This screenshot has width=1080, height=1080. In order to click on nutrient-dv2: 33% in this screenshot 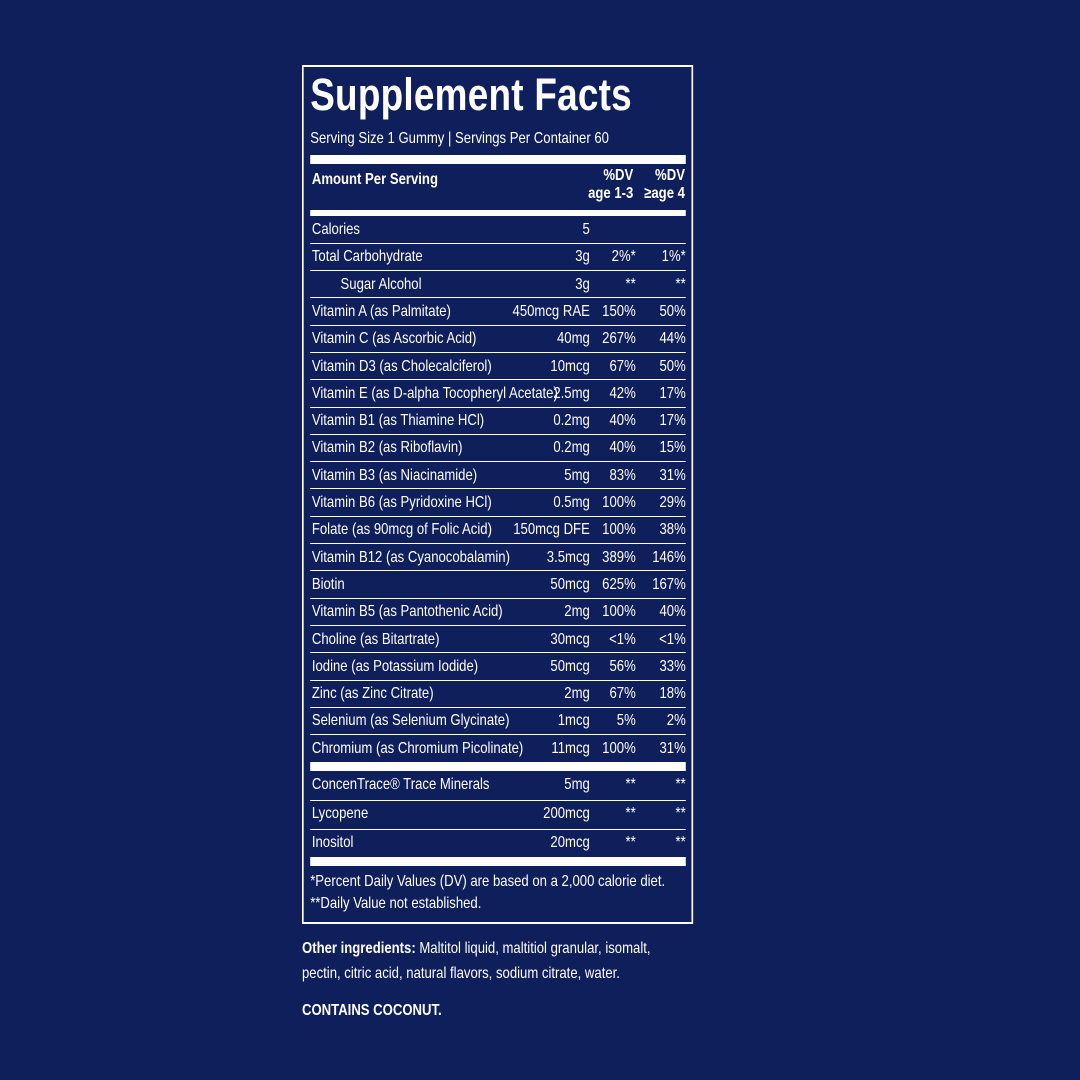, I will do `click(672, 666)`.